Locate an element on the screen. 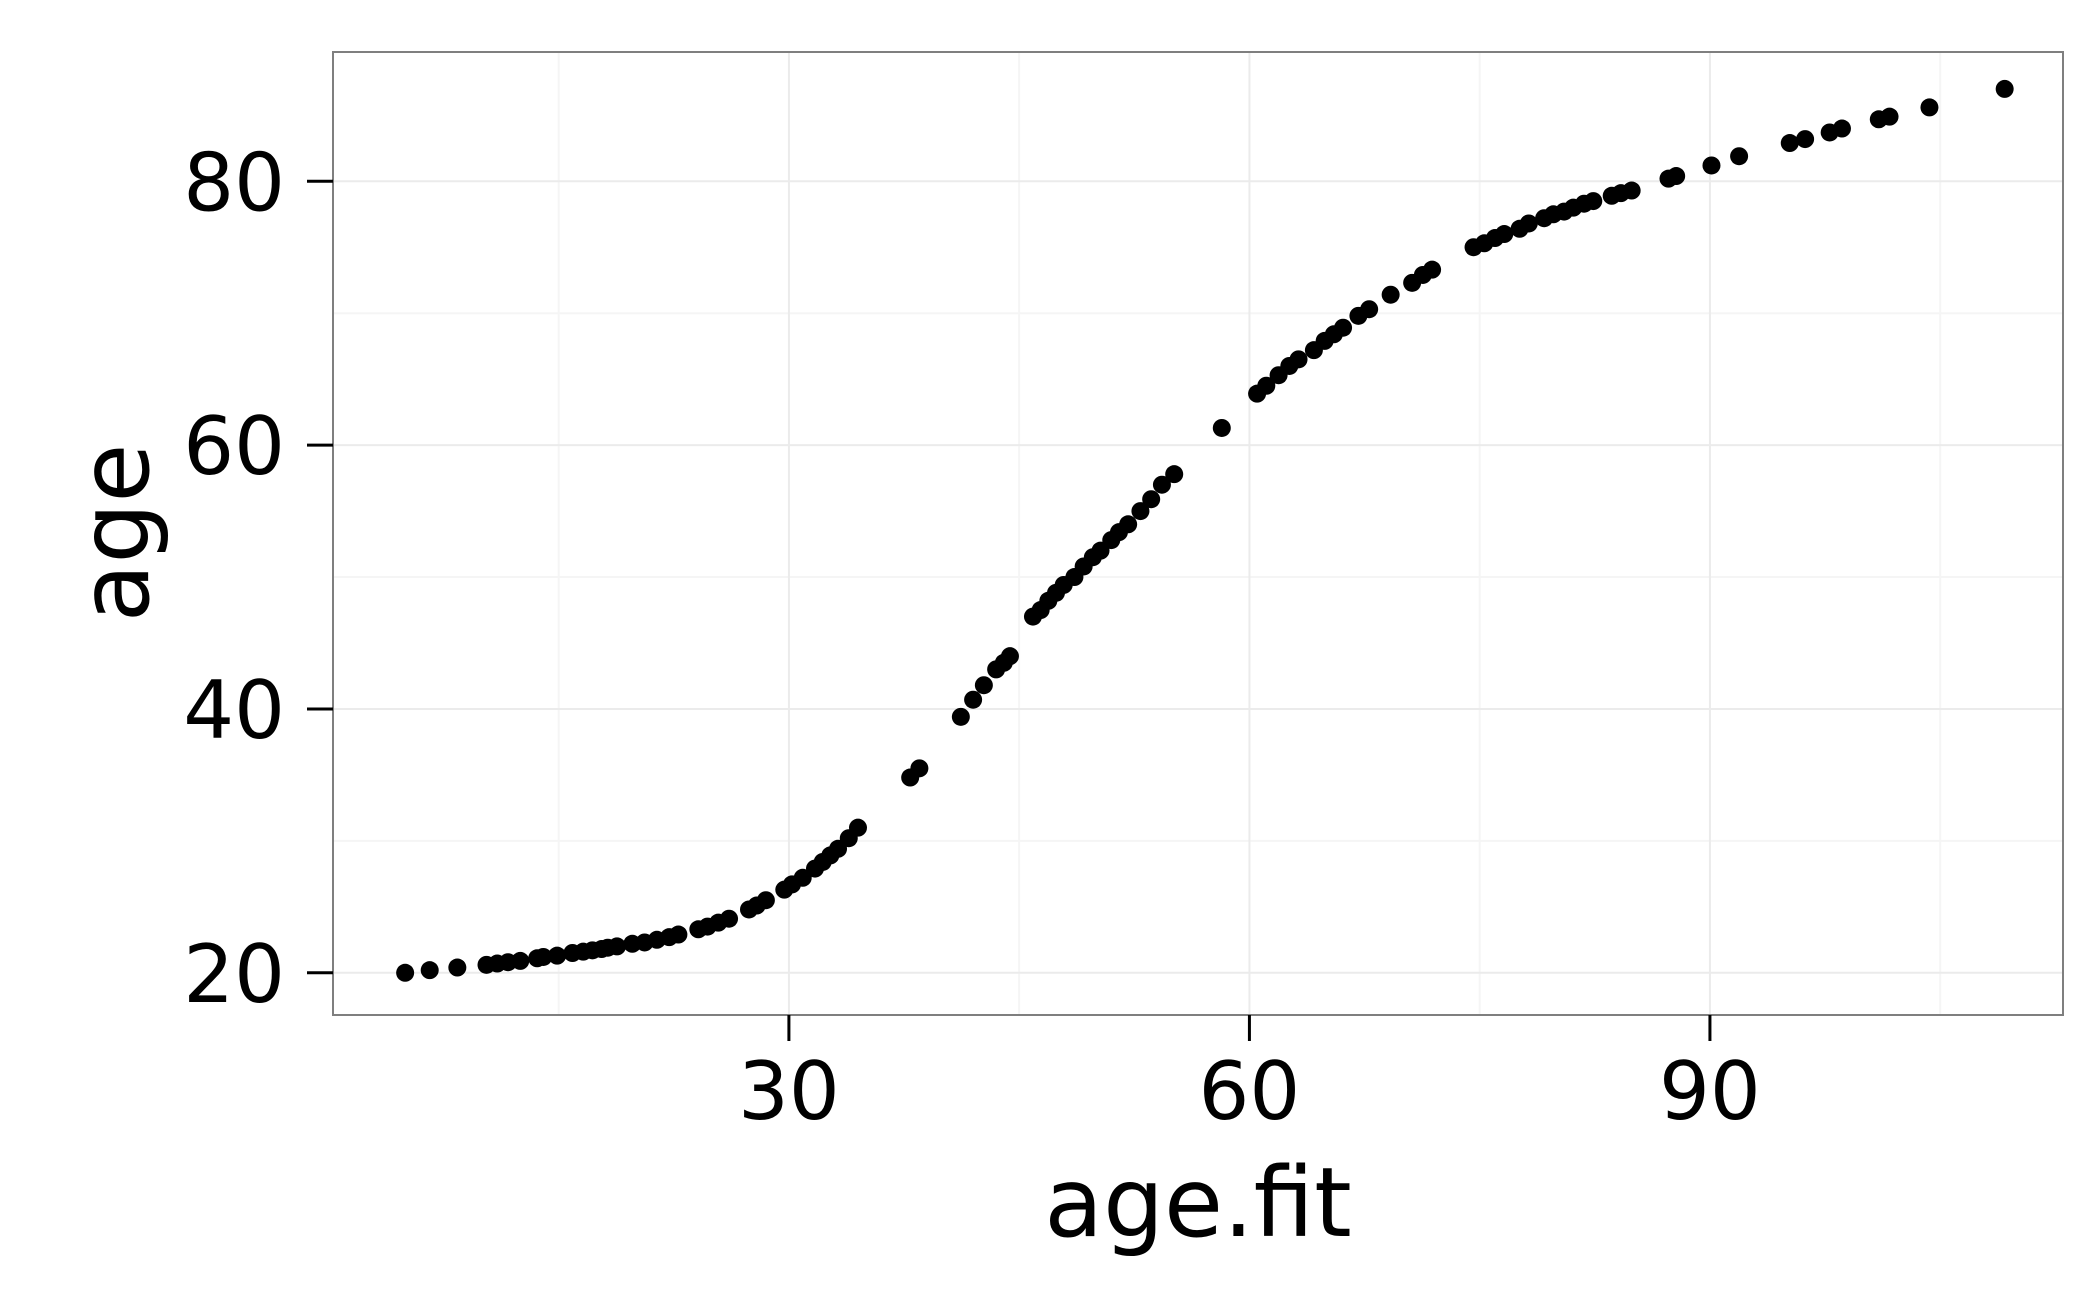 The width and height of the screenshot is (2100, 1297). x-axis-title: age.fit is located at coordinates (1197, 1203).